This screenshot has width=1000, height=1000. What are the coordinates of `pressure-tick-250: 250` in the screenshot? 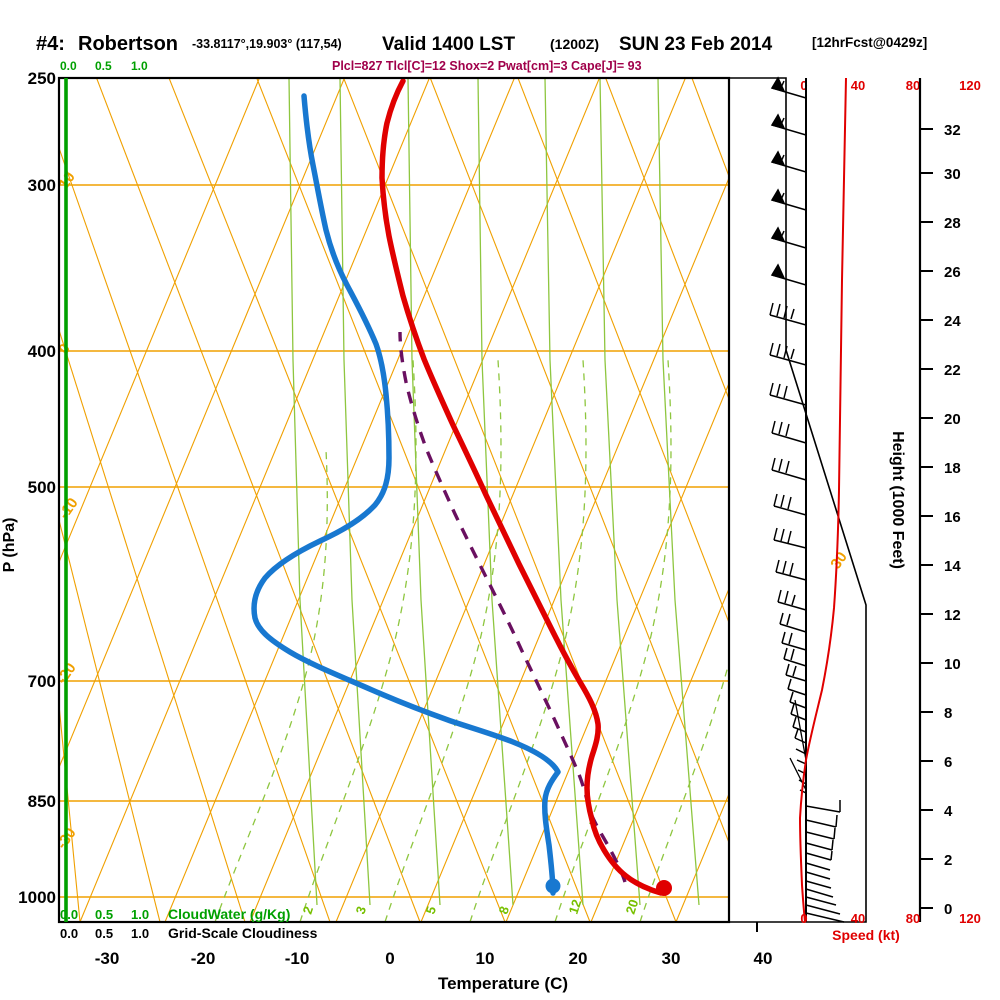 It's located at (42, 78).